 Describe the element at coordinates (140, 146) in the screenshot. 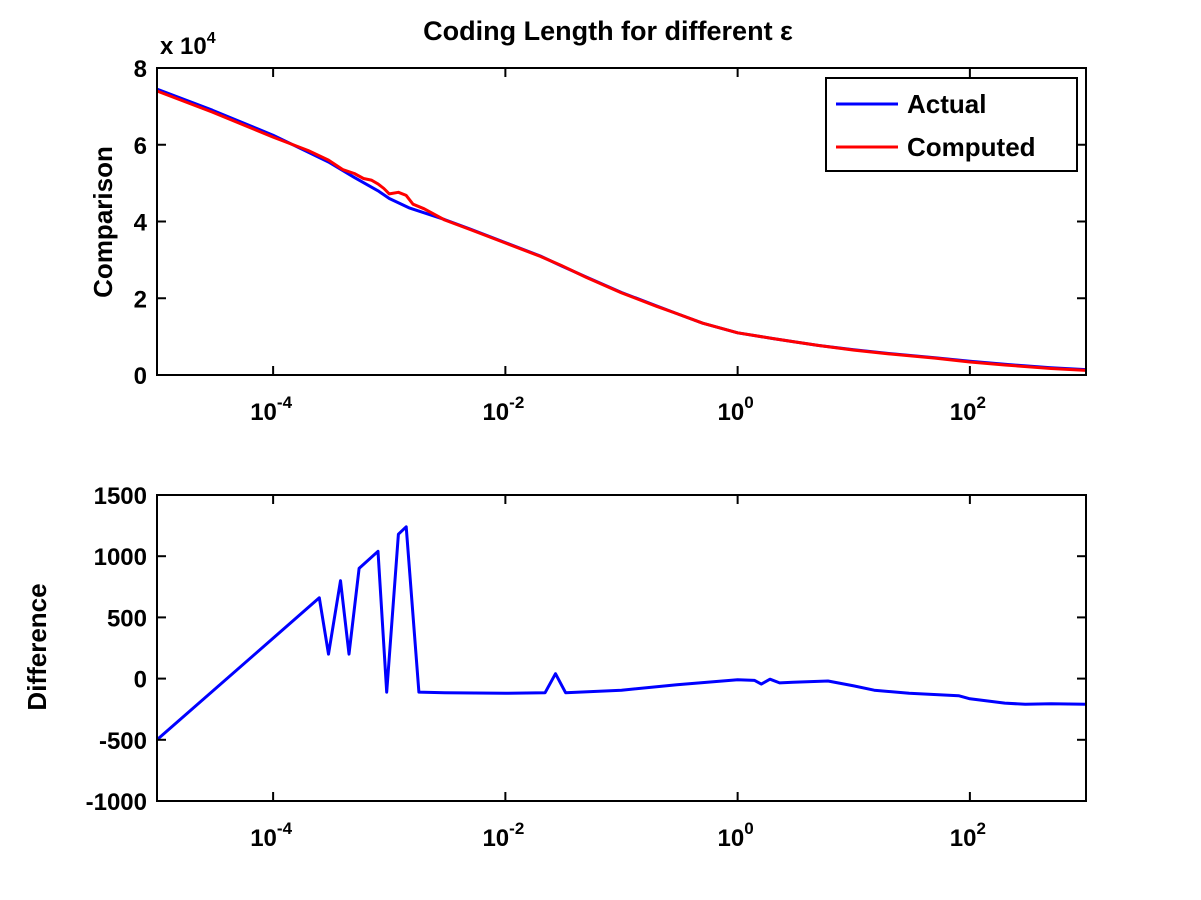

I see `comparison-y-tick-label: 6` at that location.